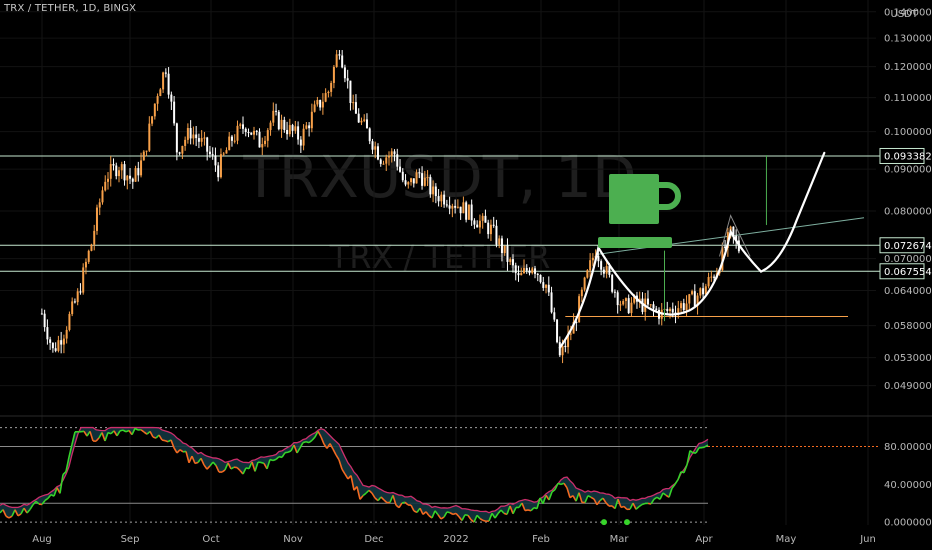 Image resolution: width=932 pixels, height=550 pixels. I want to click on stoch-fill, so click(354, 475).